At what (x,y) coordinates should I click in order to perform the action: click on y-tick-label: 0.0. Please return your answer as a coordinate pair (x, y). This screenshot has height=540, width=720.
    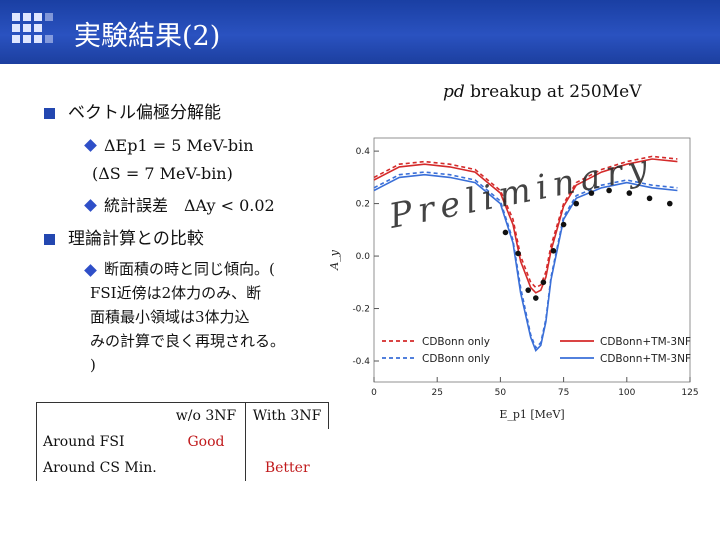
    Looking at the image, I should click on (363, 257).